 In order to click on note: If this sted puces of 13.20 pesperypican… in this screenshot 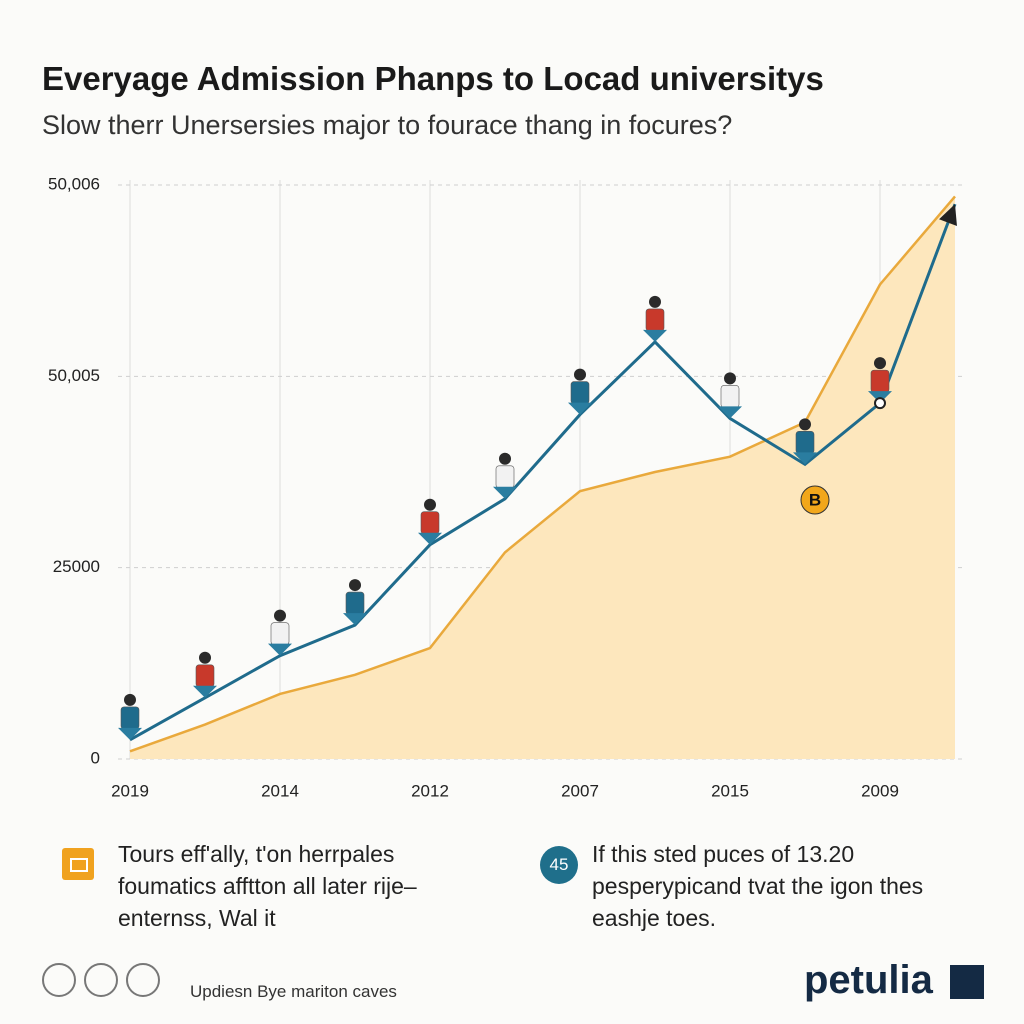, I will do `click(757, 886)`.